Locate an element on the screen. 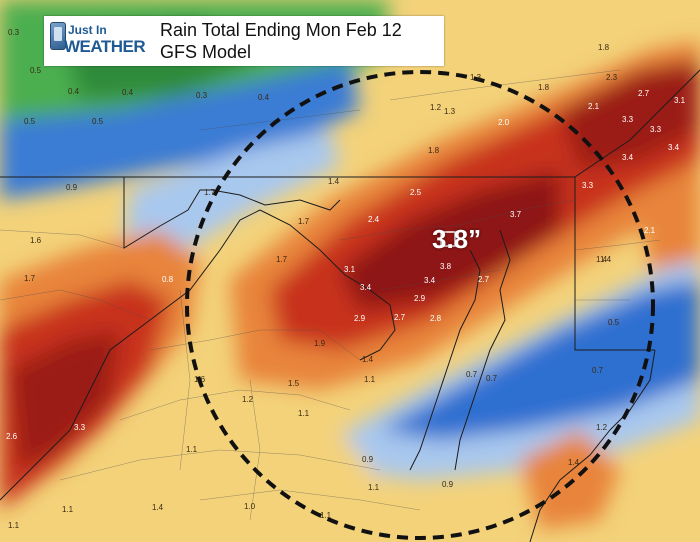  wv-border is located at coordinates (232, 213).